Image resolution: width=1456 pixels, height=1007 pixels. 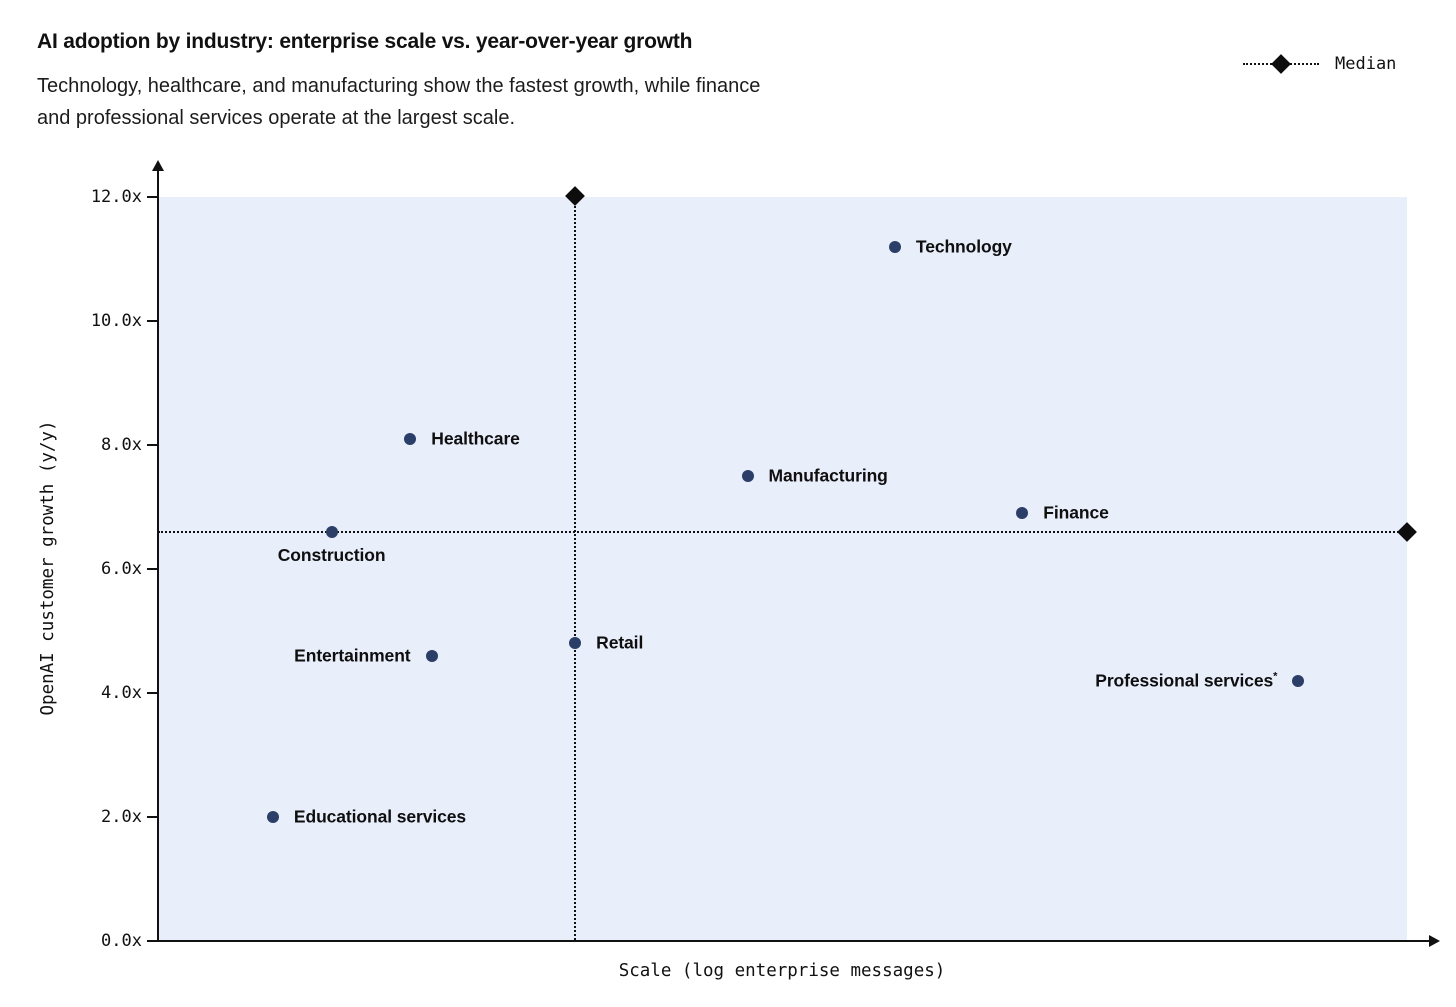 What do you see at coordinates (963, 246) in the screenshot?
I see `data-point-label: Technology` at bounding box center [963, 246].